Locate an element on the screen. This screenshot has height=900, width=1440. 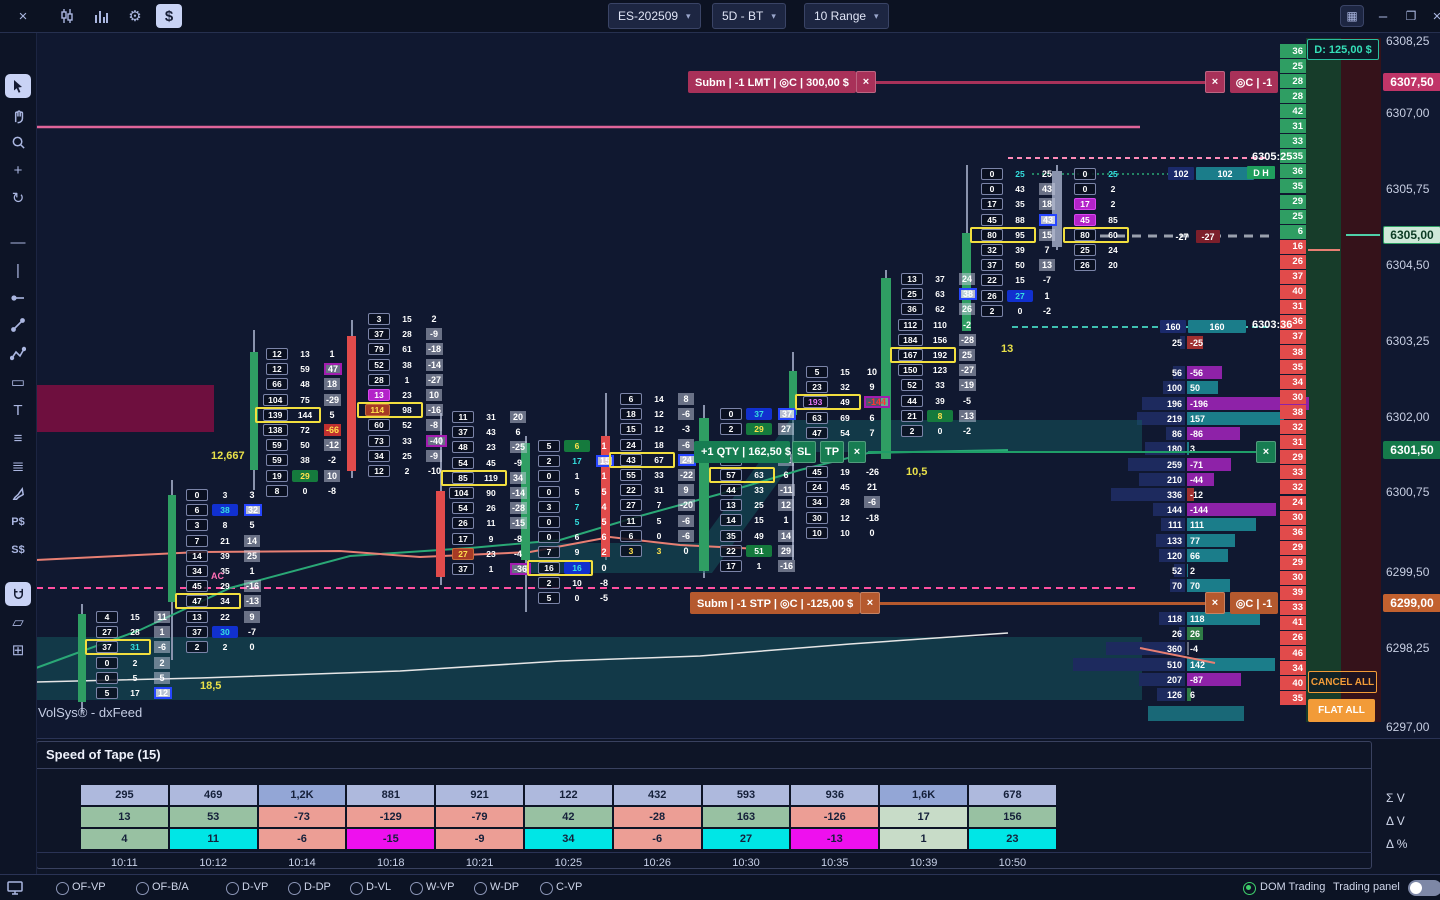
dom-ladder-cell: 16 is located at coordinates (1293, 246).